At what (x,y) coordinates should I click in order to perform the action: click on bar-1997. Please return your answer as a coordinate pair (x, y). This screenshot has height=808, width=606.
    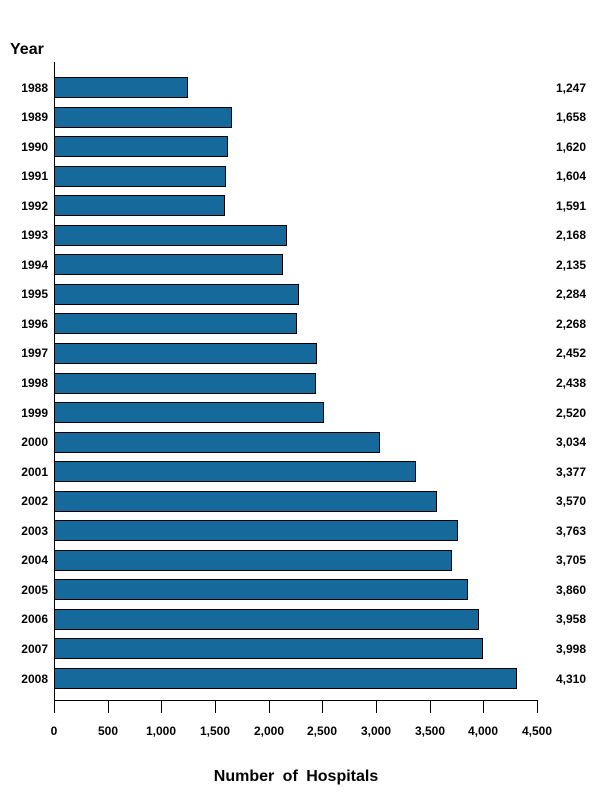
    Looking at the image, I should click on (185, 353).